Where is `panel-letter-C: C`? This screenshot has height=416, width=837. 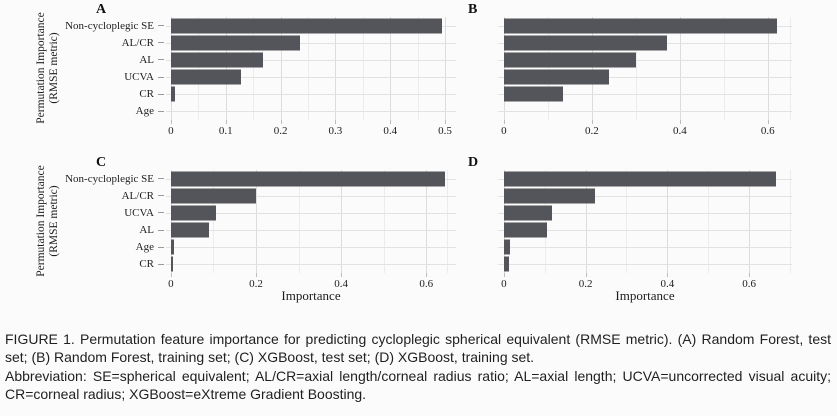 panel-letter-C: C is located at coordinates (101, 162).